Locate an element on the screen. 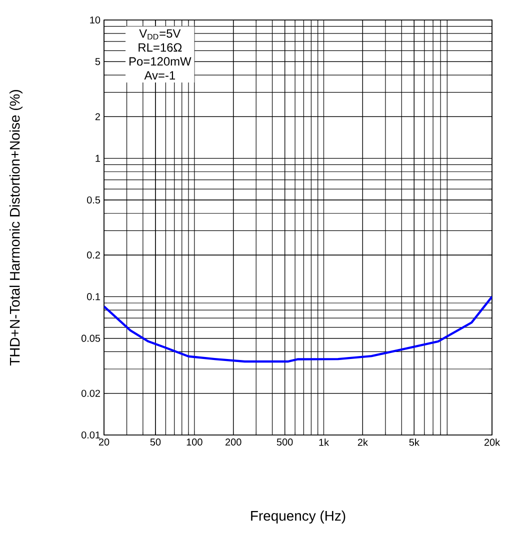  y-tick-label: 5 is located at coordinates (97, 62).